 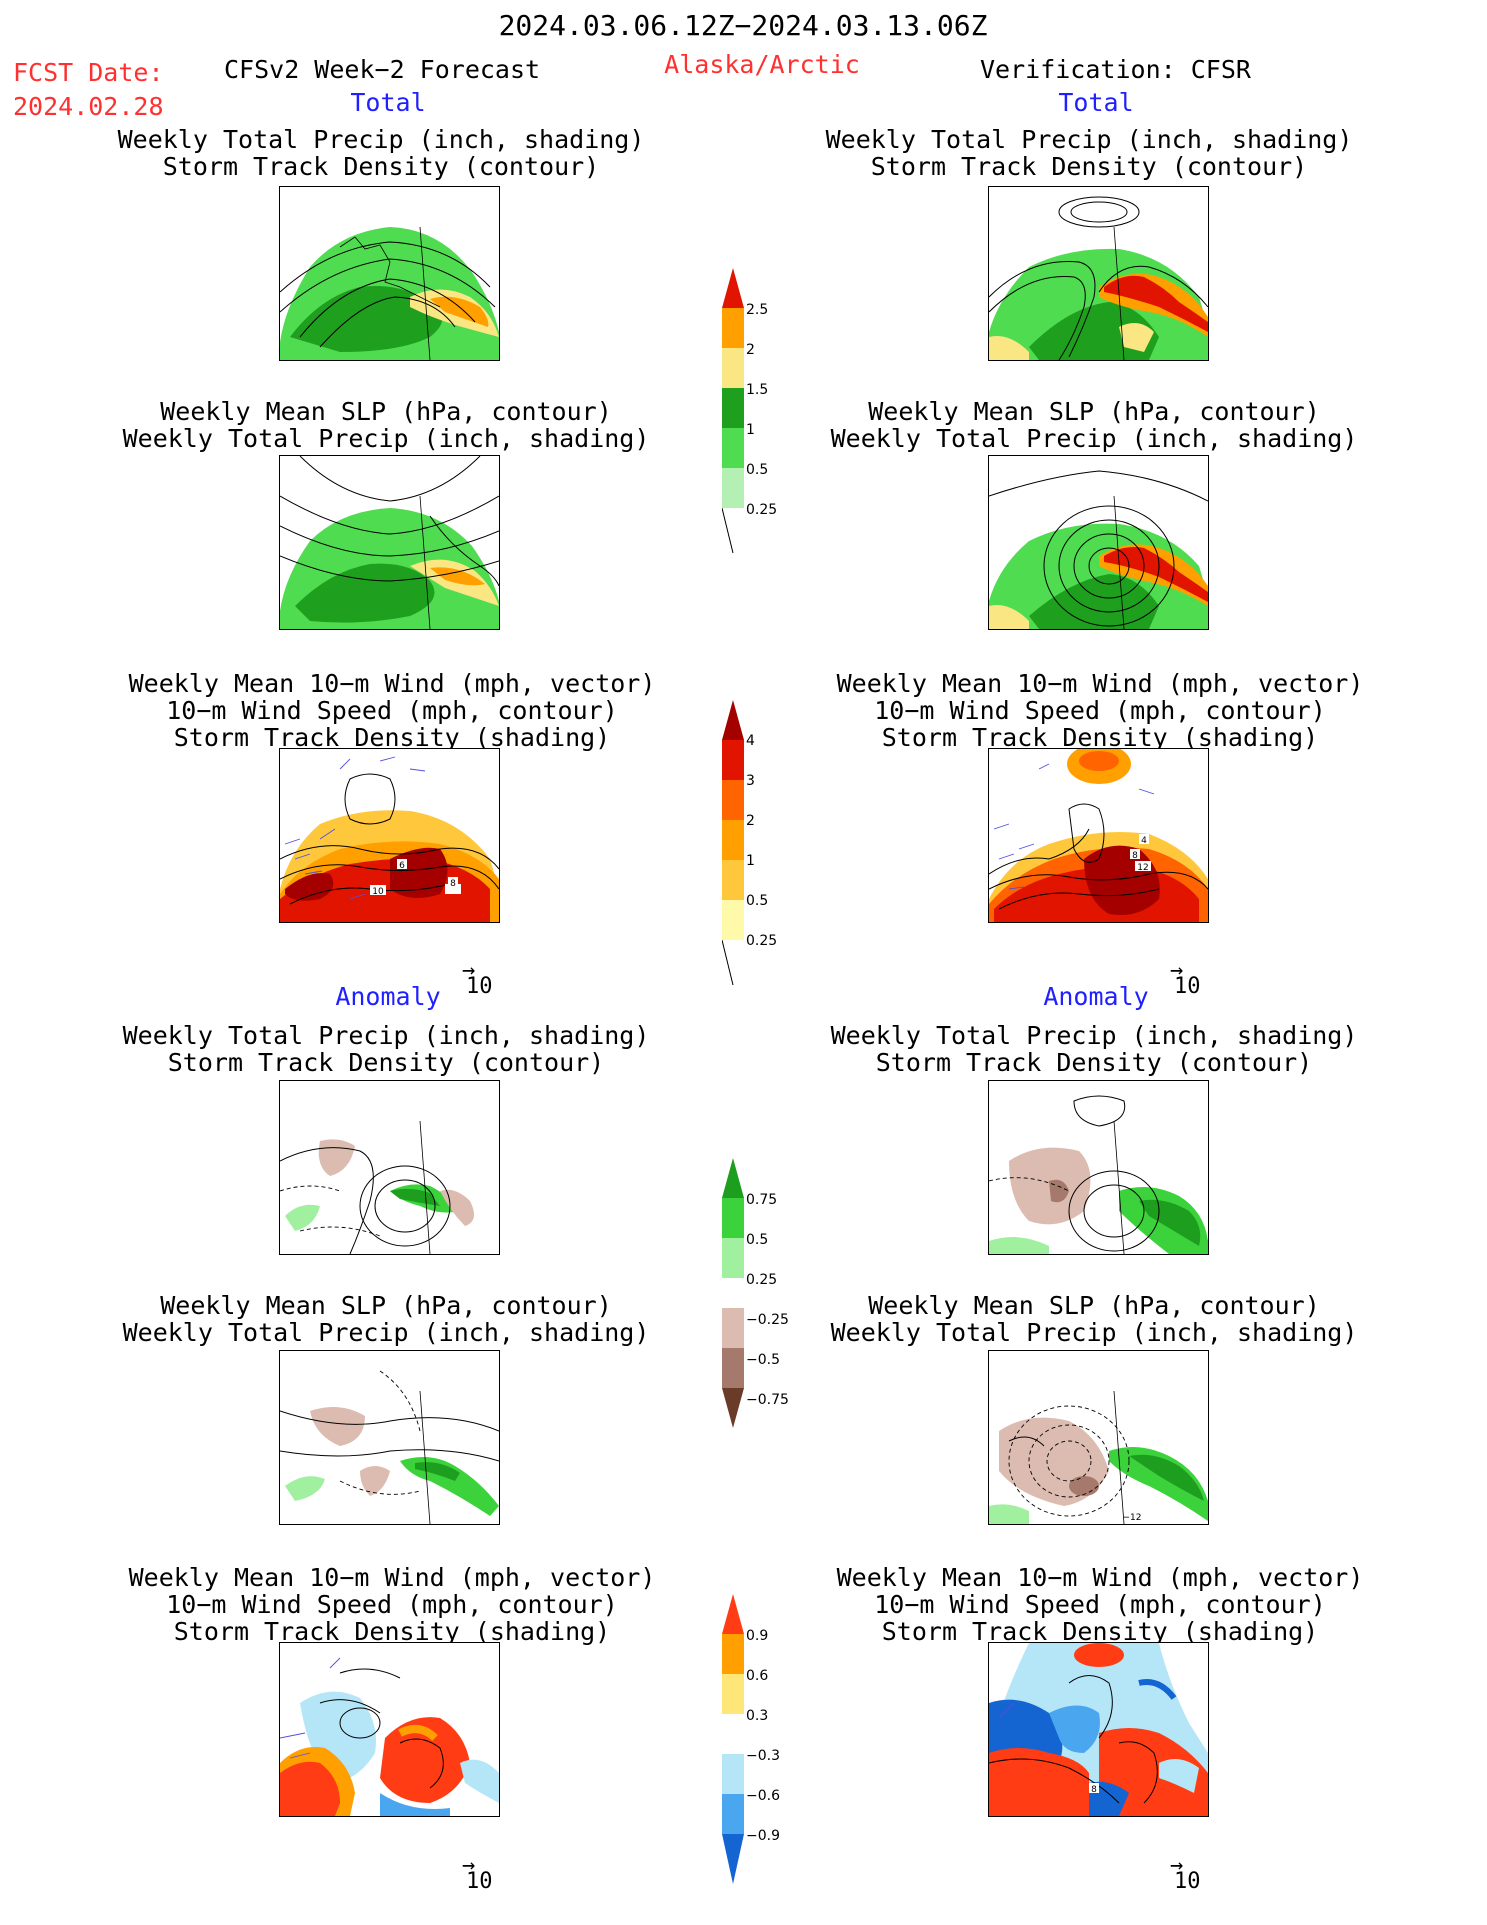 What do you see at coordinates (388, 996) in the screenshot?
I see `section-anomaly-left: Anomaly` at bounding box center [388, 996].